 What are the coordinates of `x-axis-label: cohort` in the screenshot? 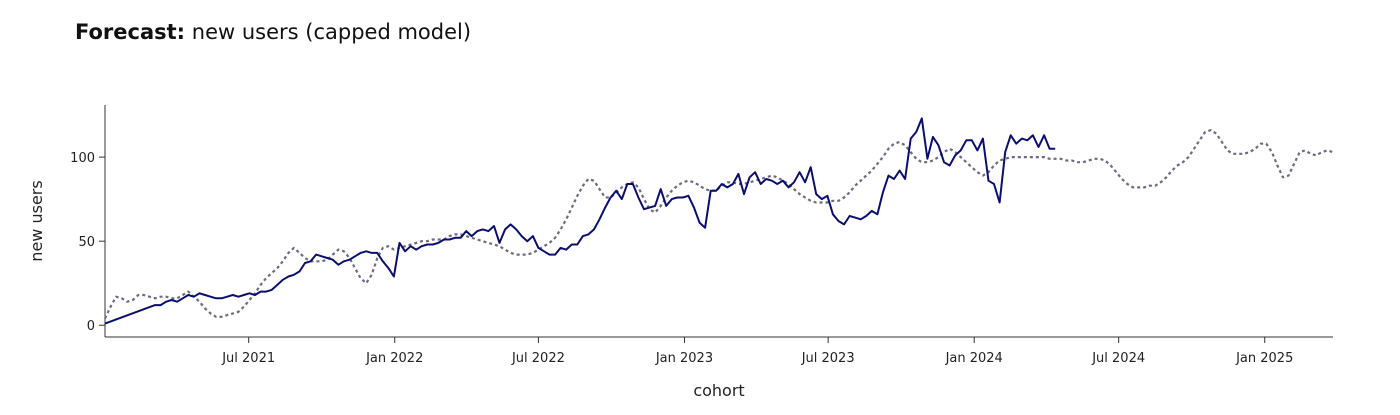 It's located at (718, 390).